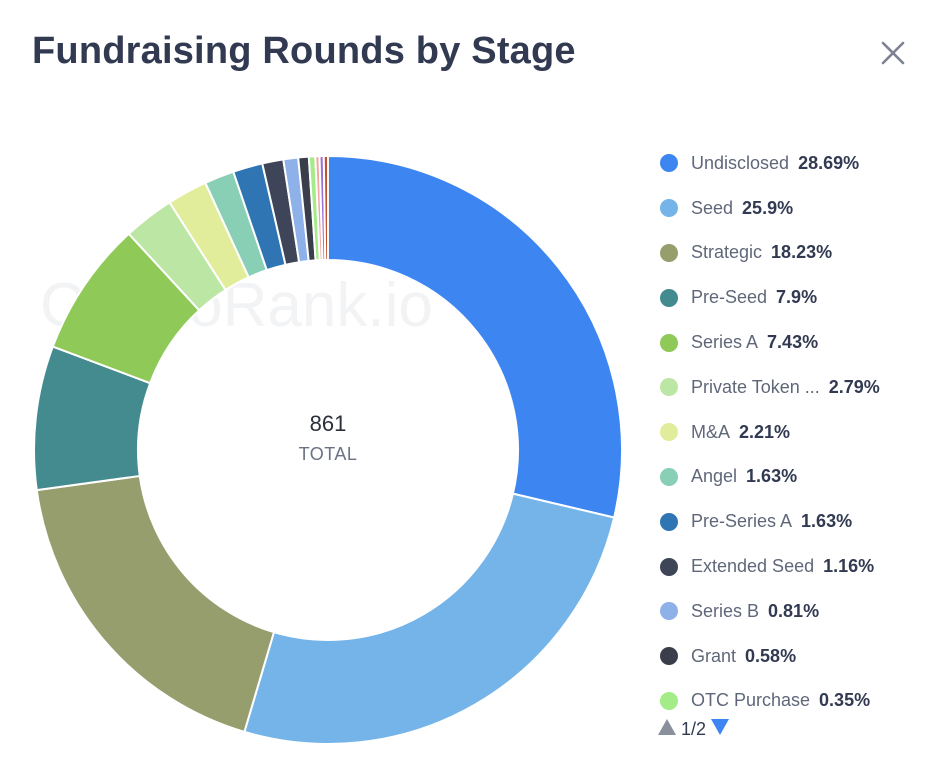 The height and width of the screenshot is (780, 942). What do you see at coordinates (727, 252) in the screenshot?
I see `legend-label: Strategic` at bounding box center [727, 252].